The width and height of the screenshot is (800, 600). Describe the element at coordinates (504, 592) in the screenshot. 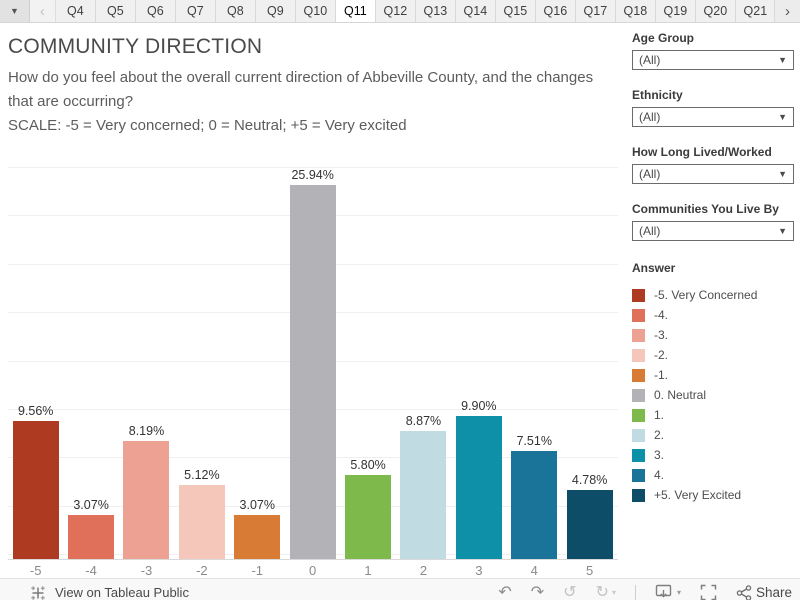

I see `undo-button: ↶` at that location.